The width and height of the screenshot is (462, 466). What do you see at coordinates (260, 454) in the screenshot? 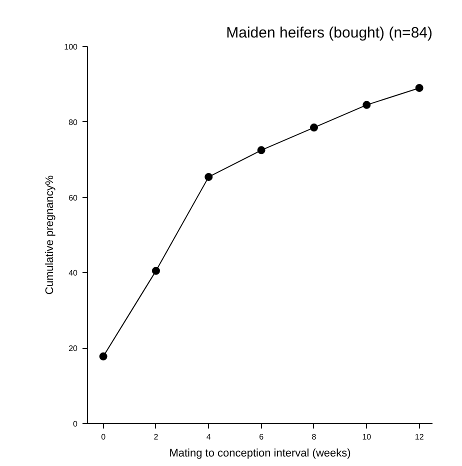
I see `x-axis-title: Mating to conception interval (weeks)` at bounding box center [260, 454].